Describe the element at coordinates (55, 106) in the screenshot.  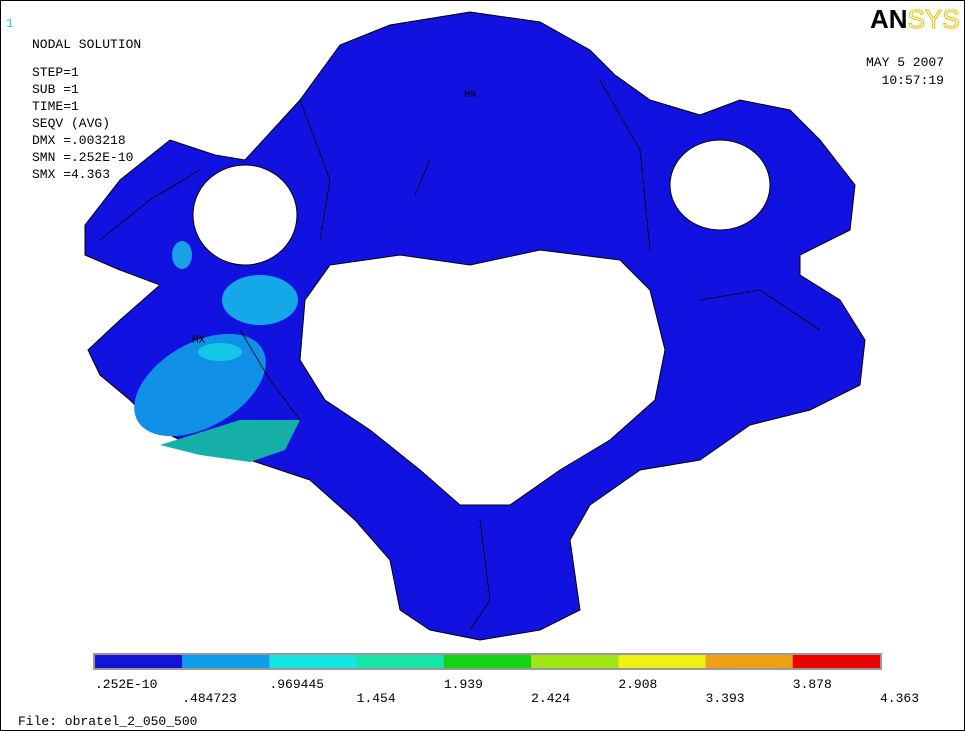
I see `info-line: TIME=1` at that location.